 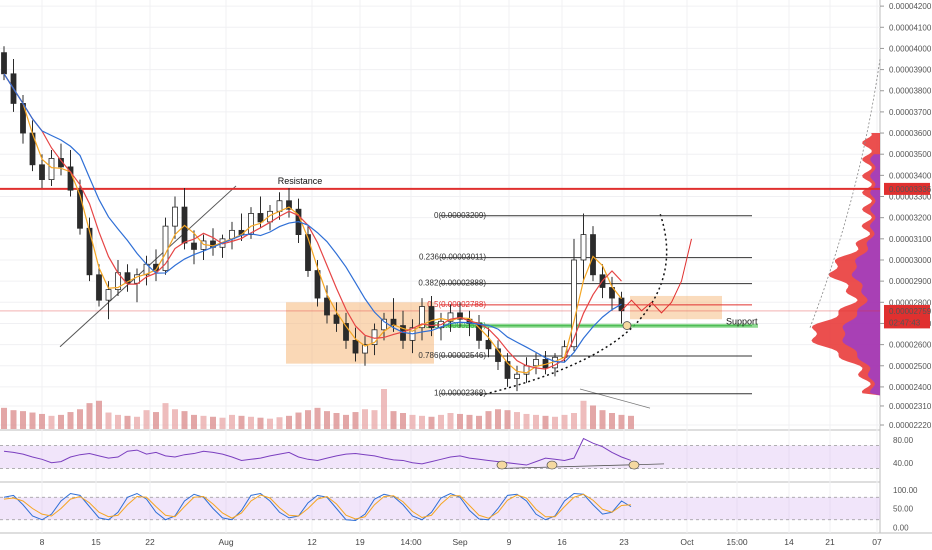 What do you see at coordinates (905, 490) in the screenshot?
I see `osc-tick-label: 100.00` at bounding box center [905, 490].